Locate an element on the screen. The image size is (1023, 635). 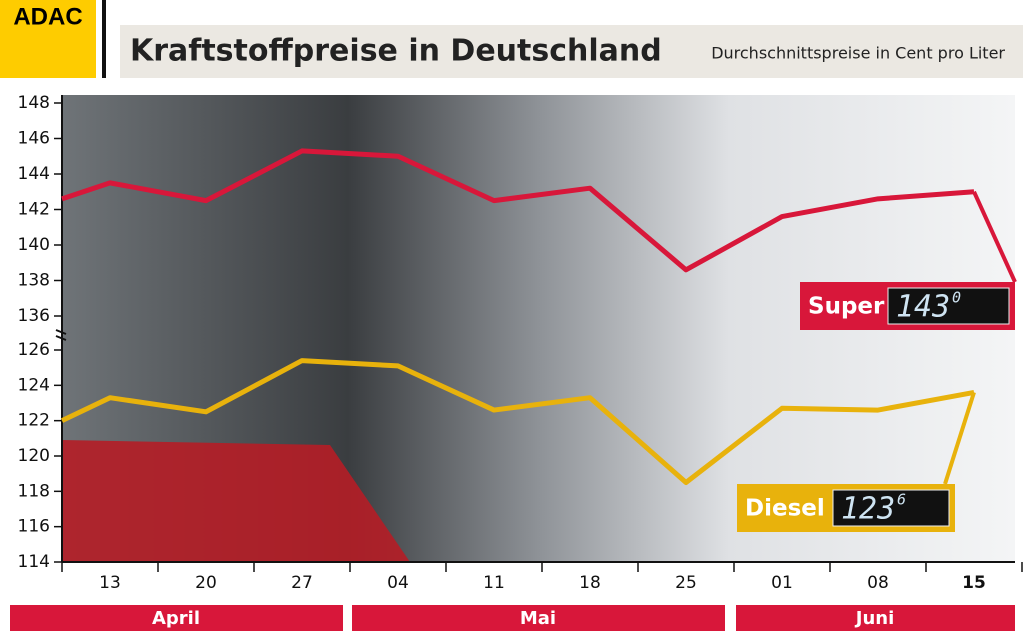
y-tick-label: 114 is located at coordinates (34, 562).